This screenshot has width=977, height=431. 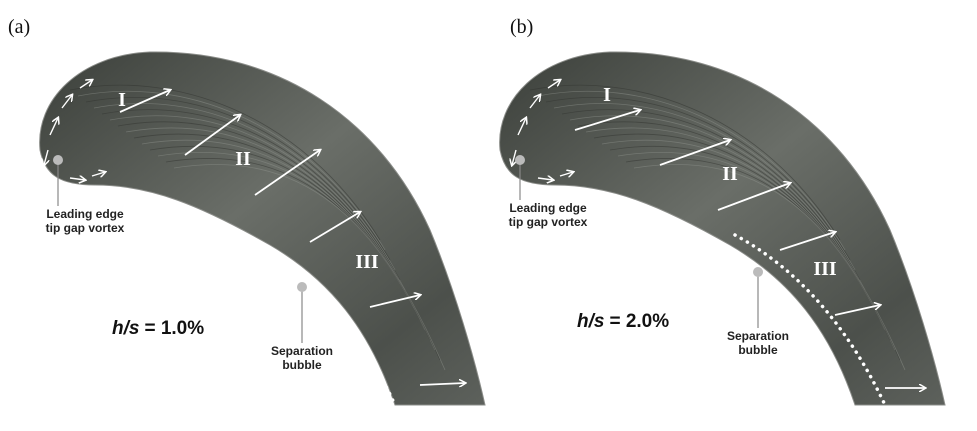 I want to click on gap-ratio: h/s = 2.0%, so click(x=623, y=321).